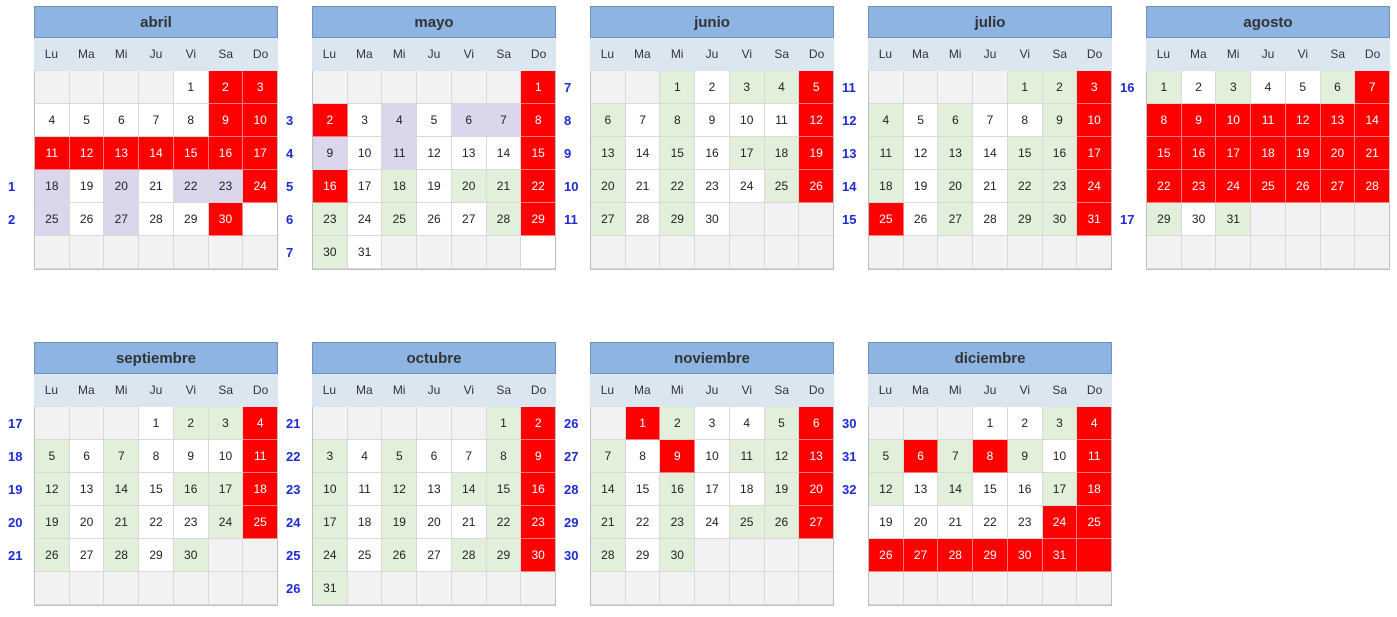  What do you see at coordinates (1060, 555) in the screenshot?
I see `day-cell: 31` at bounding box center [1060, 555].